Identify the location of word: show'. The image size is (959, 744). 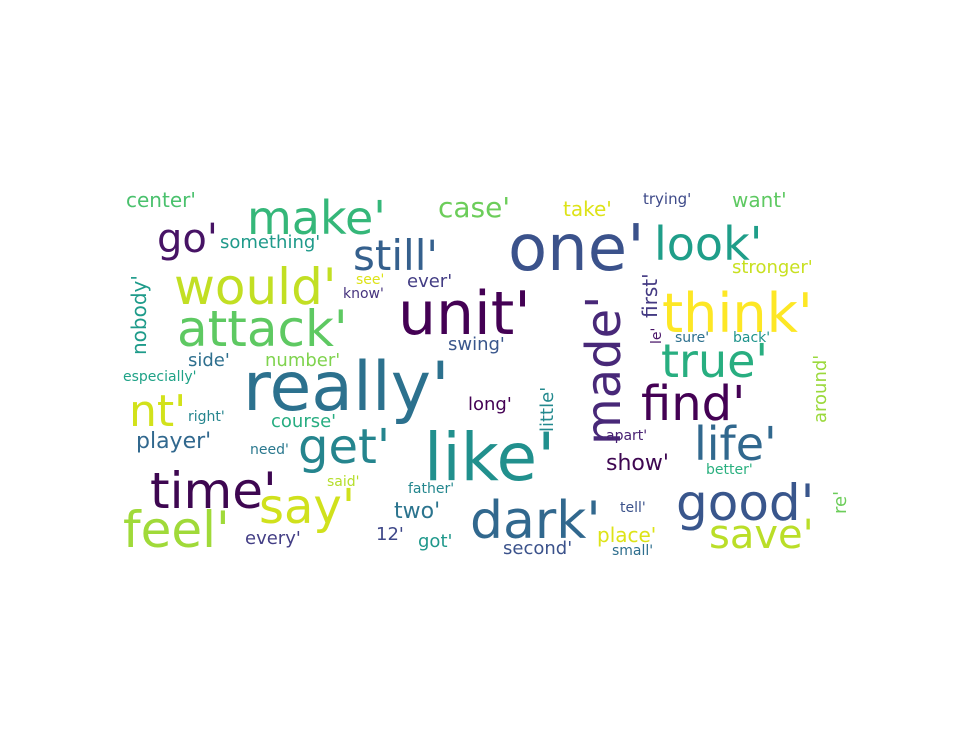
(637, 463).